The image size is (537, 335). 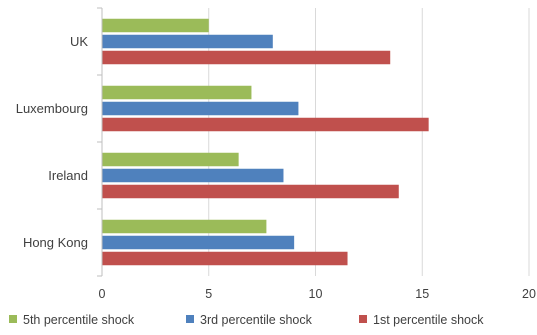 I want to click on x-tick-label: 5, so click(x=208, y=294).